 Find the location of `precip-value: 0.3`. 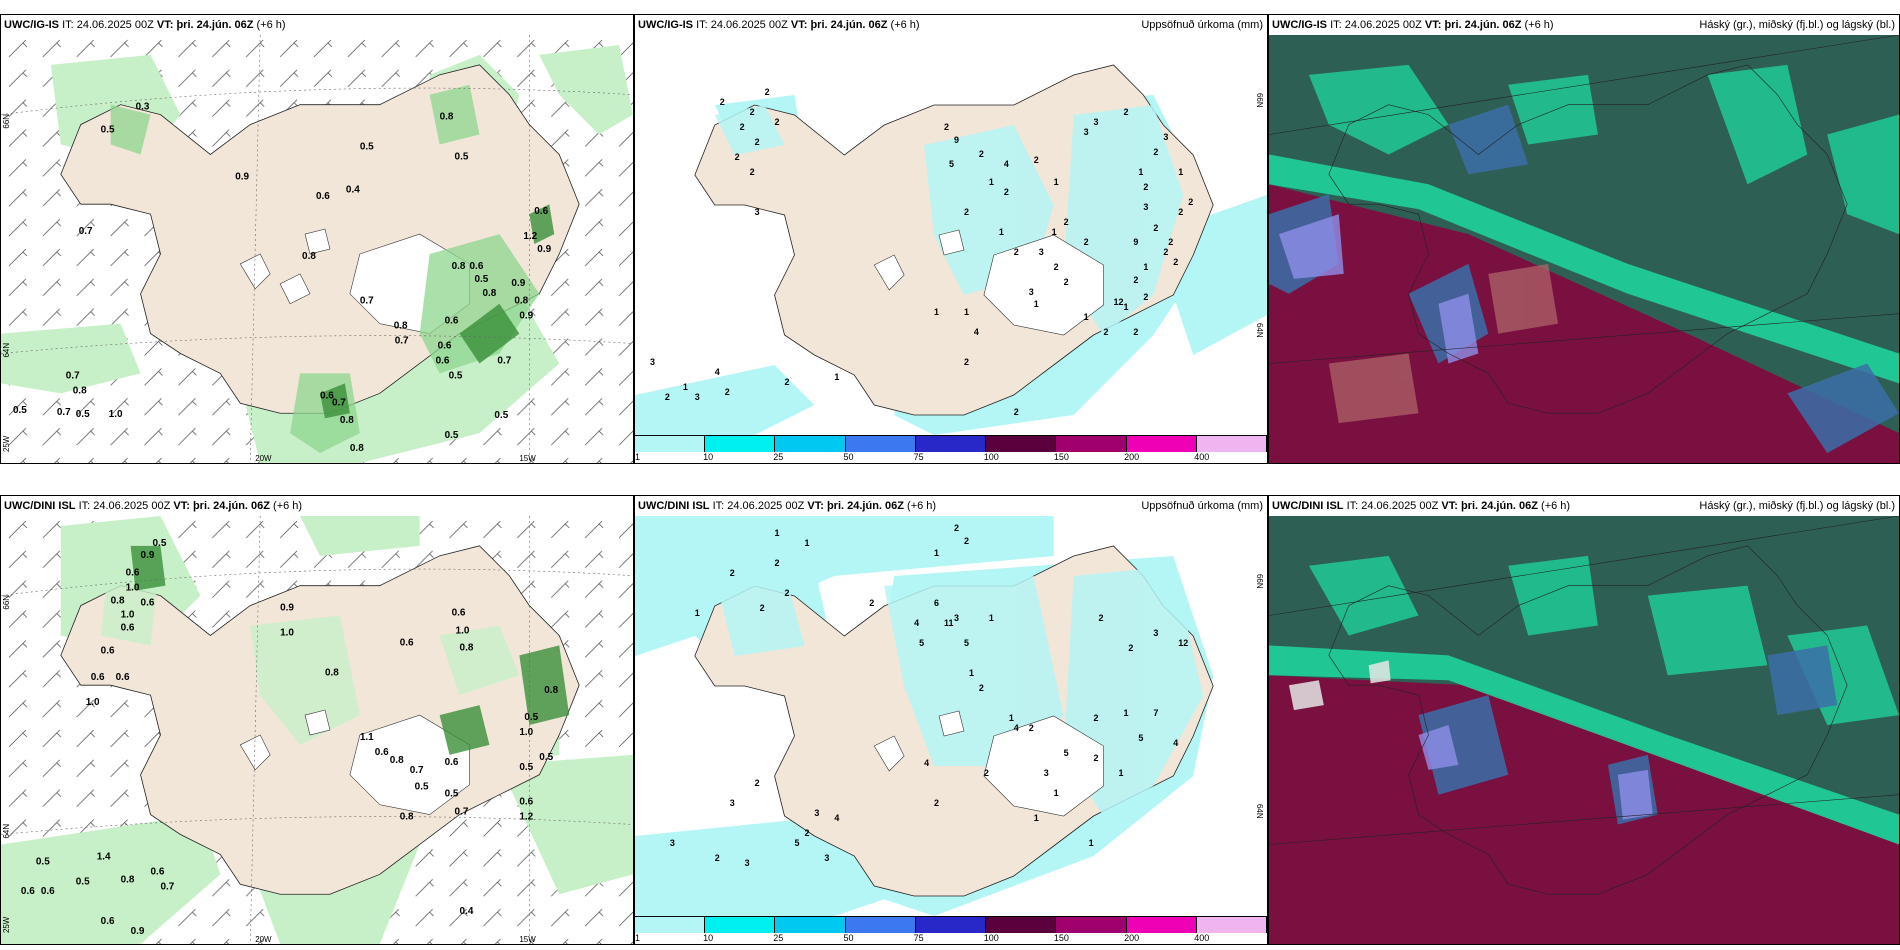

precip-value: 0.3 is located at coordinates (143, 107).